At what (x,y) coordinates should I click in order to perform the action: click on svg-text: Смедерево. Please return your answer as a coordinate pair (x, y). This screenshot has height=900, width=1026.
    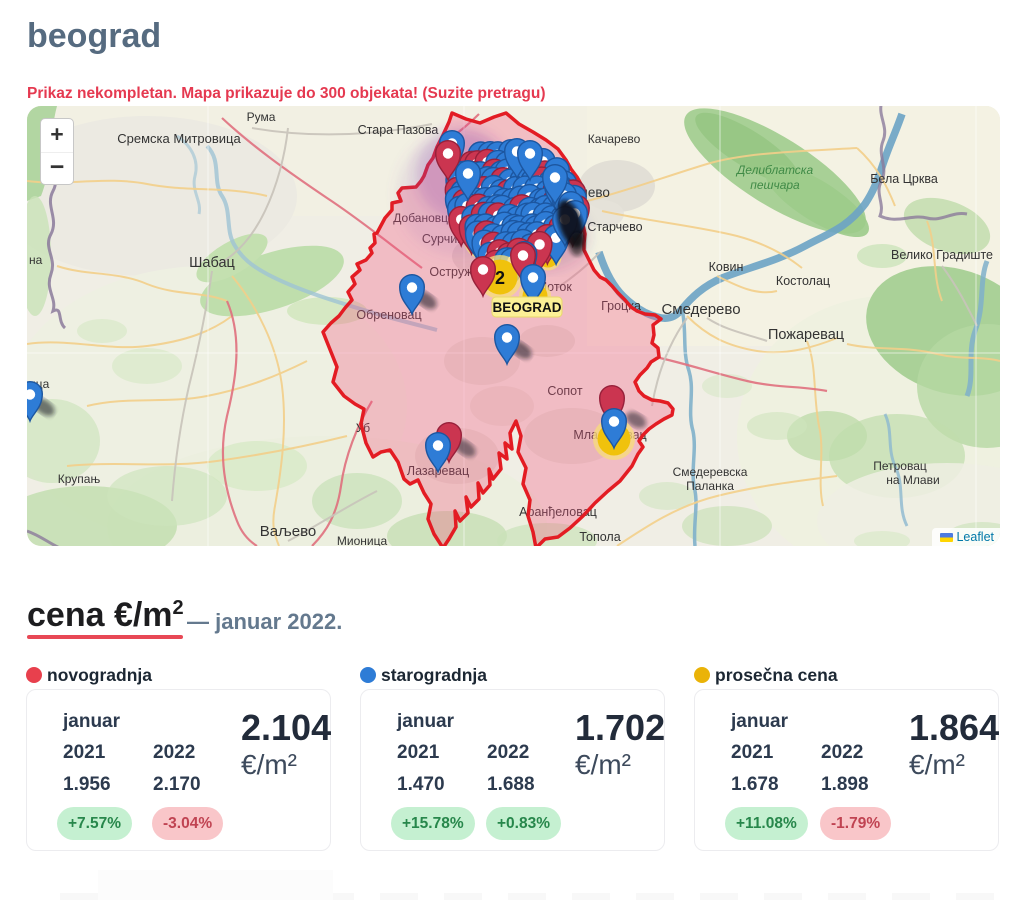
    Looking at the image, I should click on (700, 309).